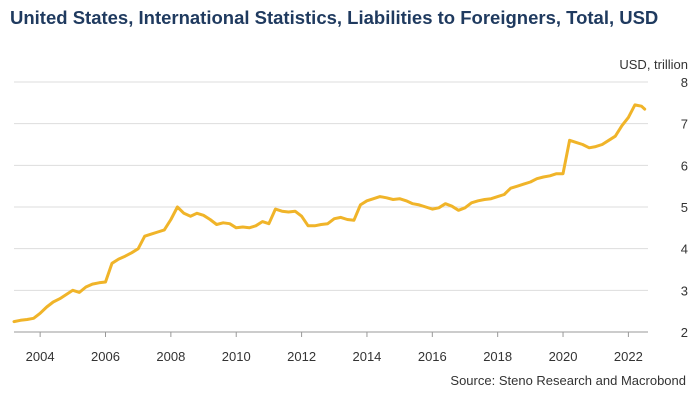 The width and height of the screenshot is (700, 400). What do you see at coordinates (236, 356) in the screenshot?
I see `x-tick-label: 2010` at bounding box center [236, 356].